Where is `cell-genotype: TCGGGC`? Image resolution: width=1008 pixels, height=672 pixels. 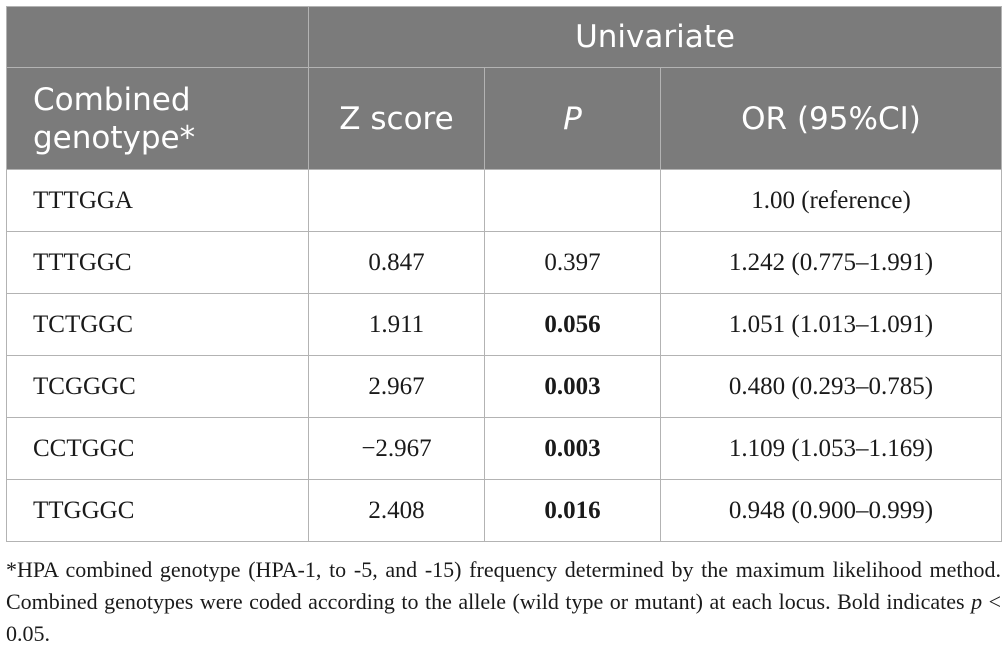 cell-genotype: TCGGGC is located at coordinates (157, 386).